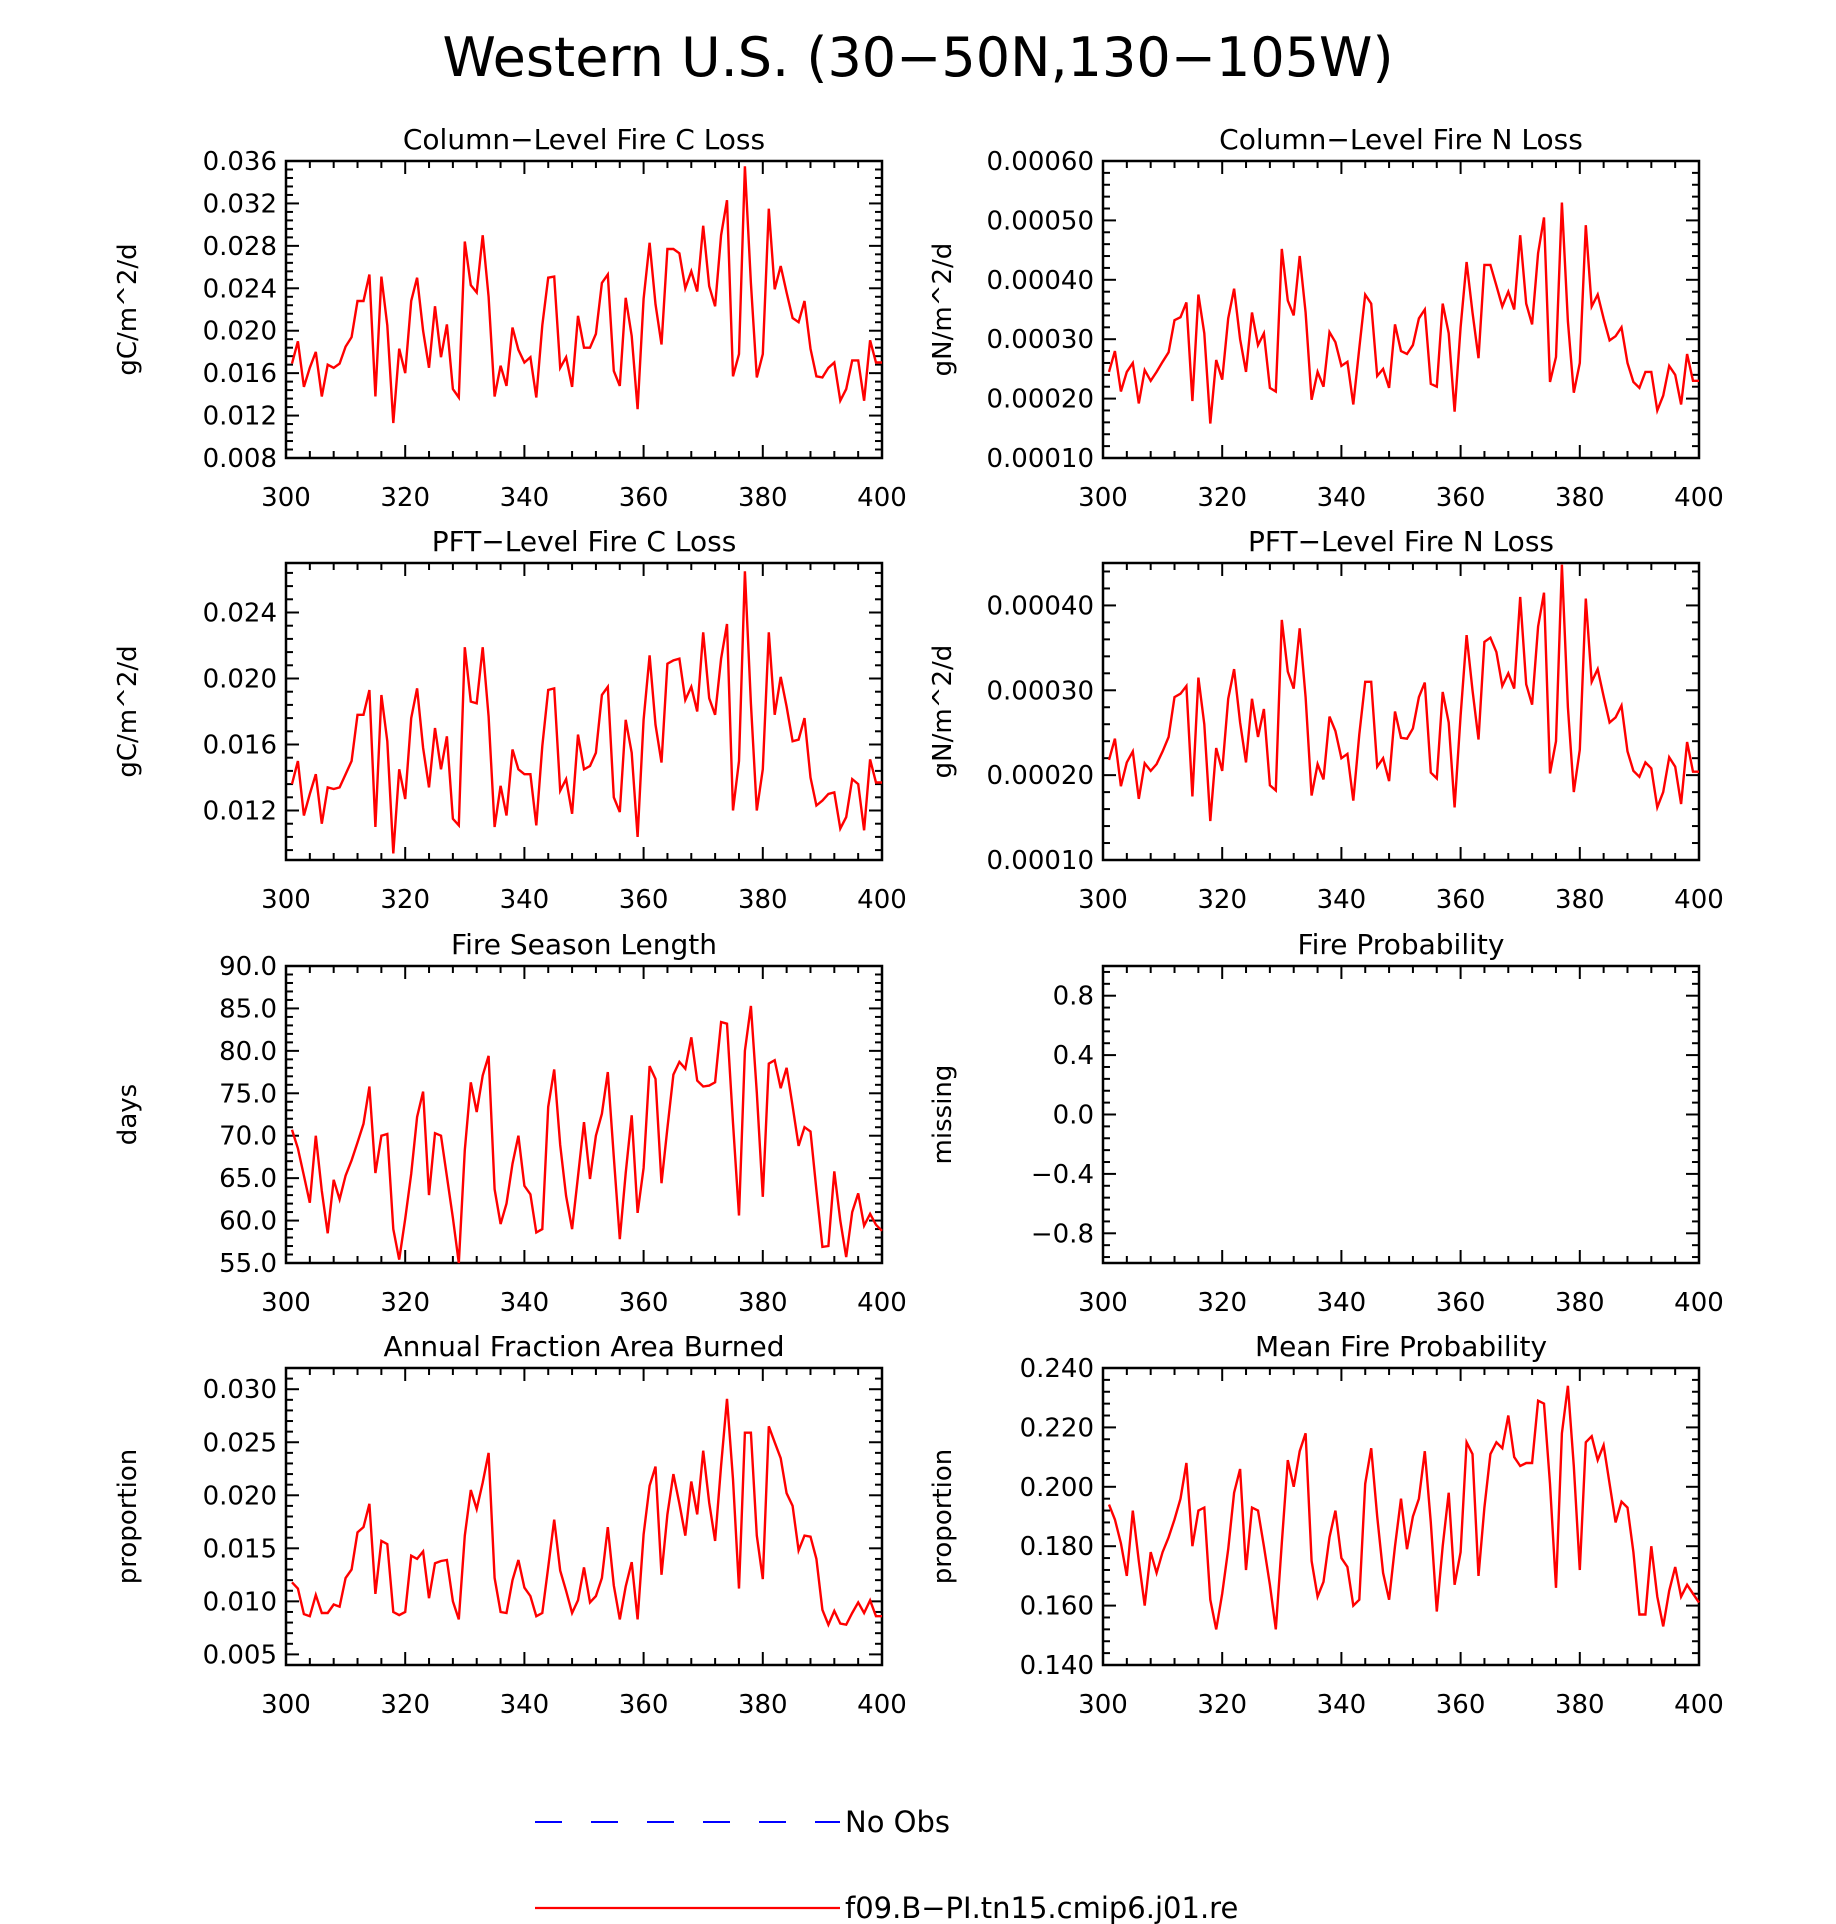 The height and width of the screenshot is (1924, 1836). What do you see at coordinates (248, 967) in the screenshot?
I see `y-tick-label: 90.0` at bounding box center [248, 967].